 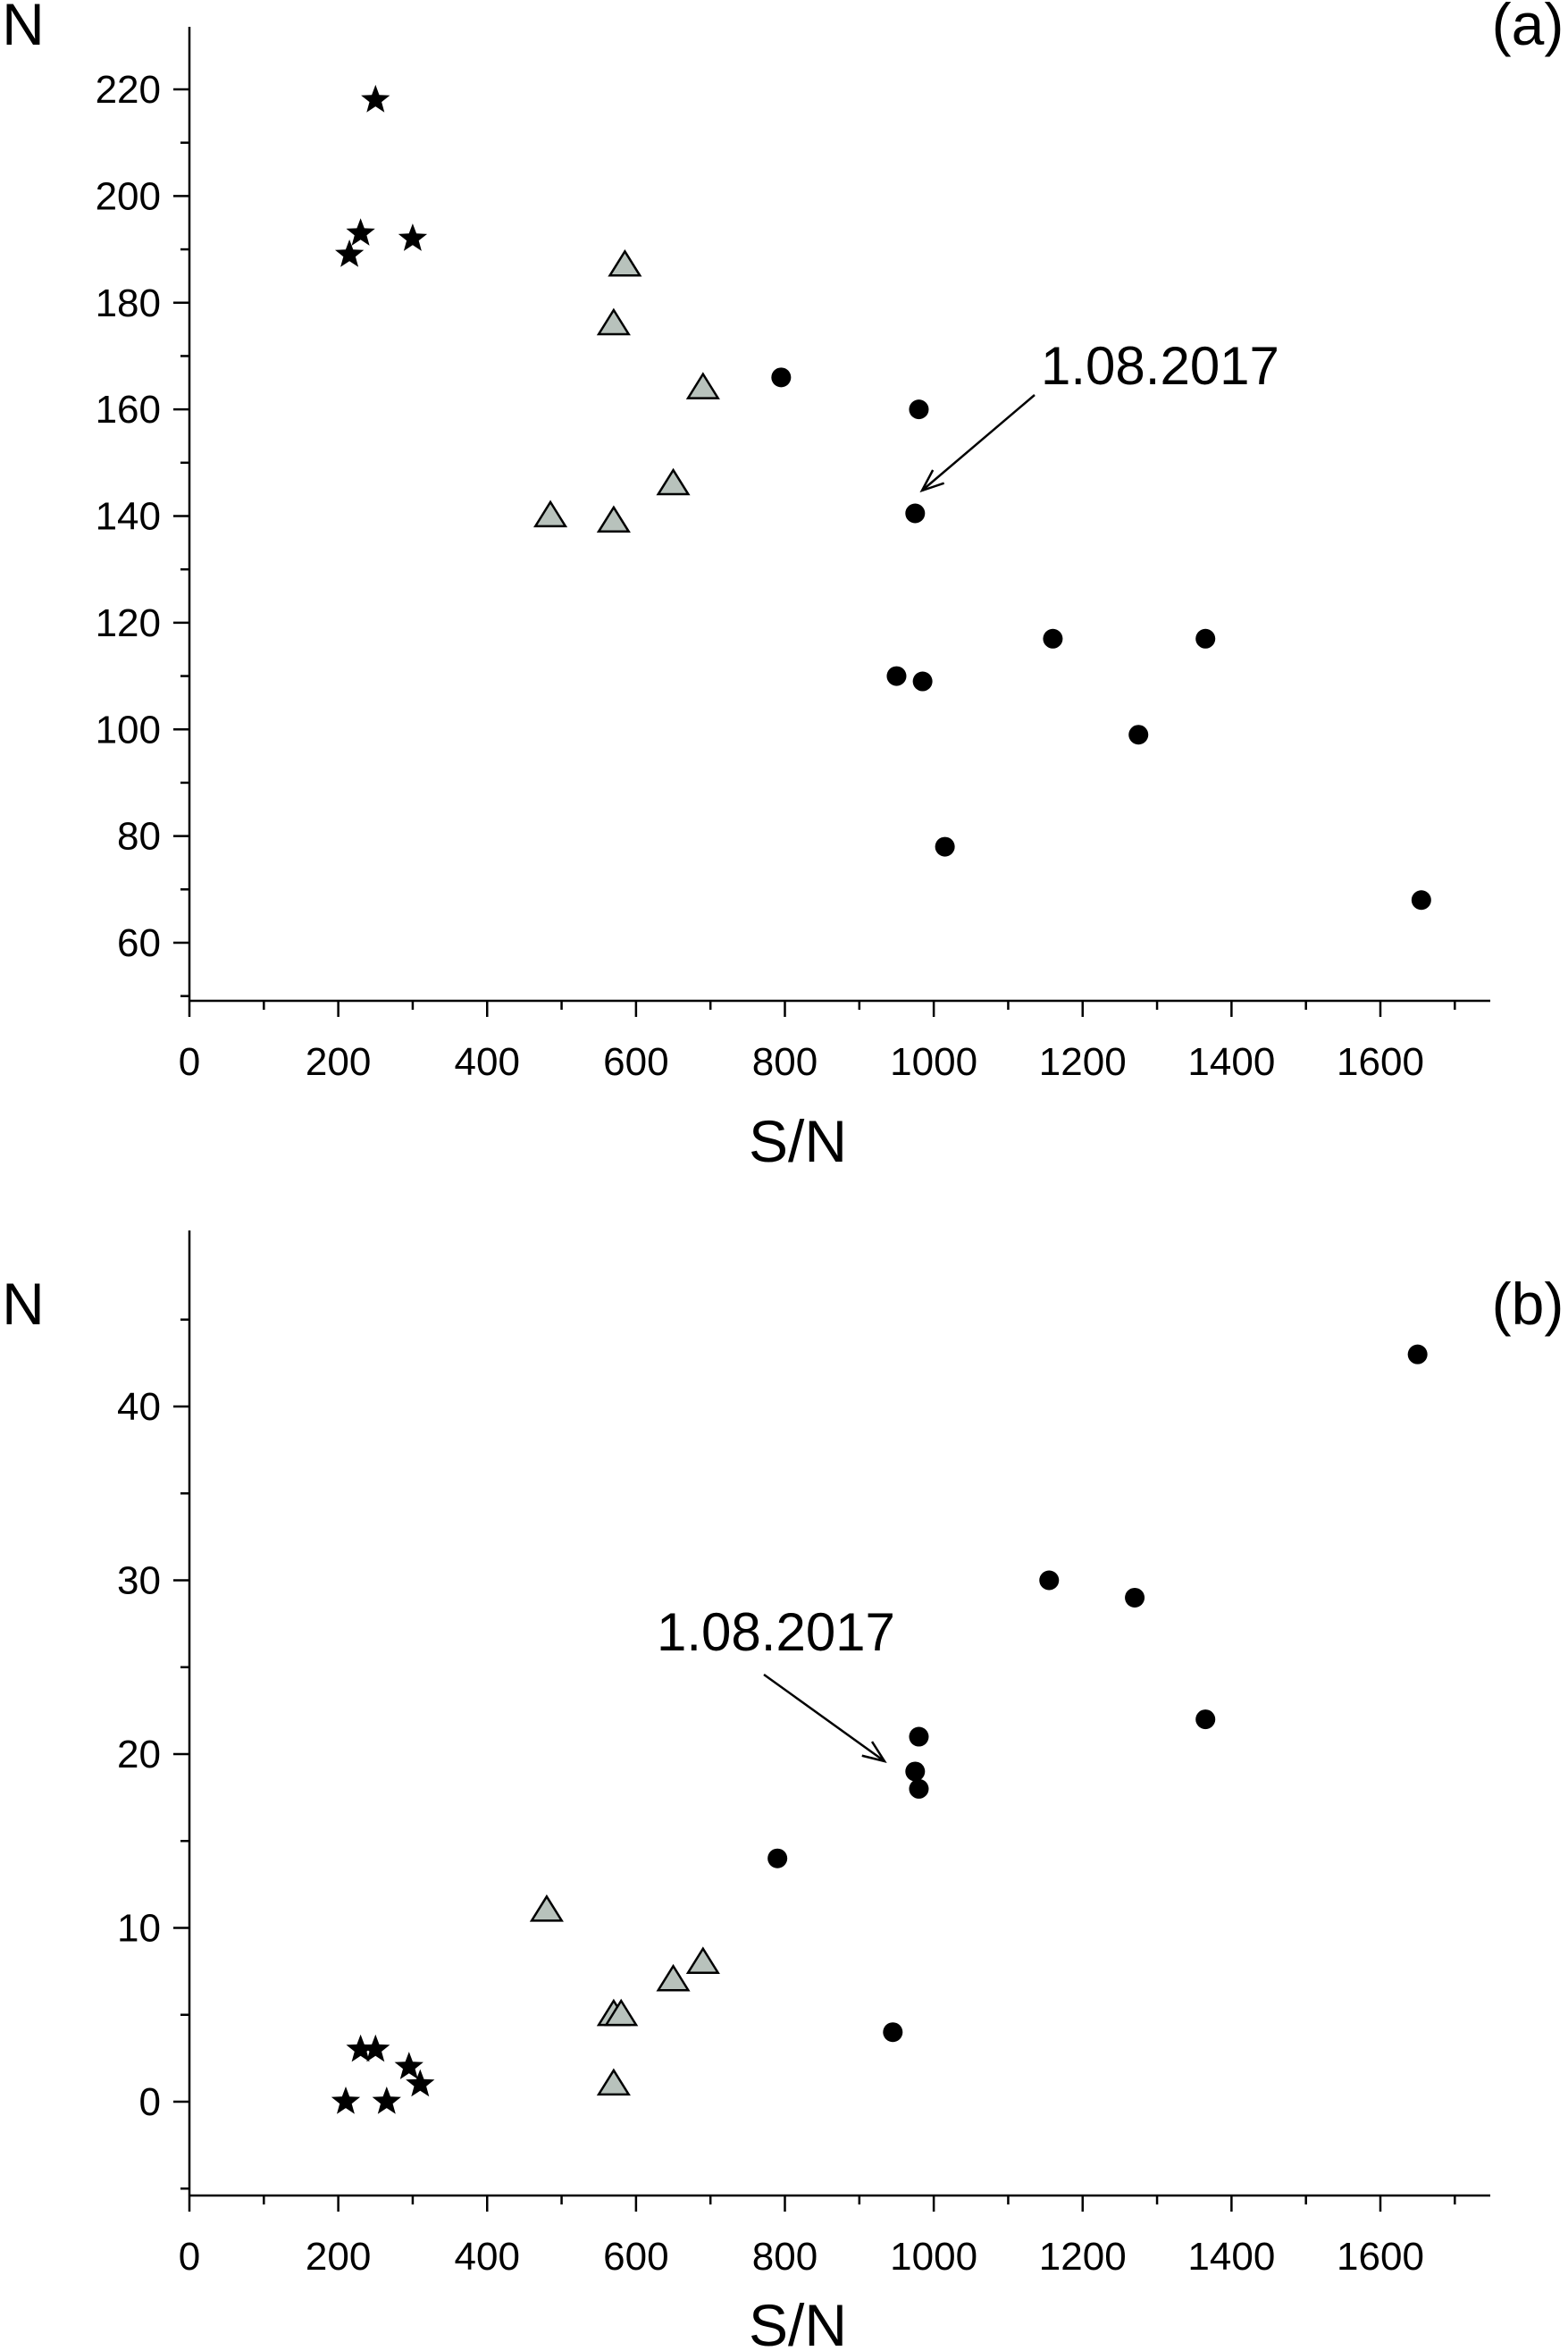 What do you see at coordinates (139, 1581) in the screenshot?
I see `y-tick-label: 30` at bounding box center [139, 1581].